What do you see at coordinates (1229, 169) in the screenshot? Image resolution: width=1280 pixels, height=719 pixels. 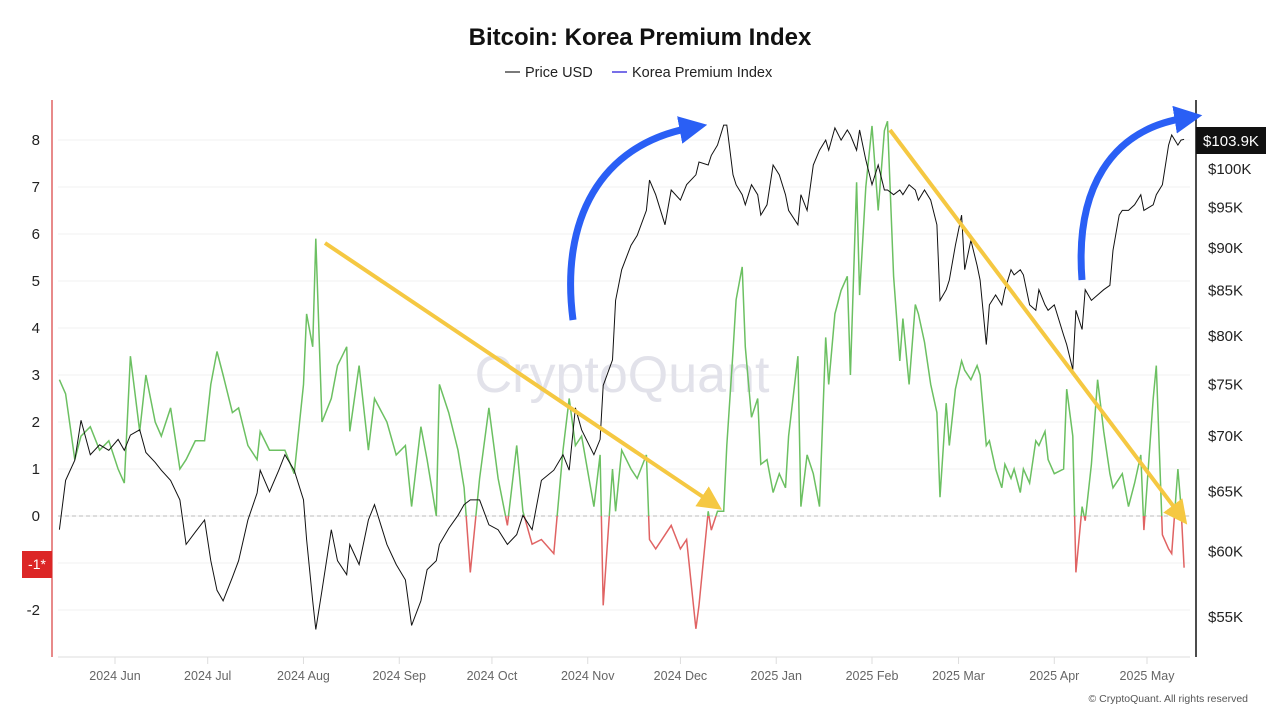 I see `right-tick-label: $100K` at bounding box center [1229, 169].